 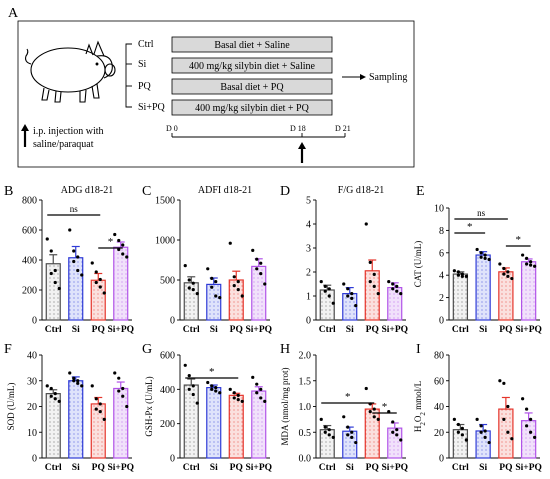 What do you see at coordinates (439, 381) in the screenshot?
I see `y-tick-label: 60` at bounding box center [439, 381].